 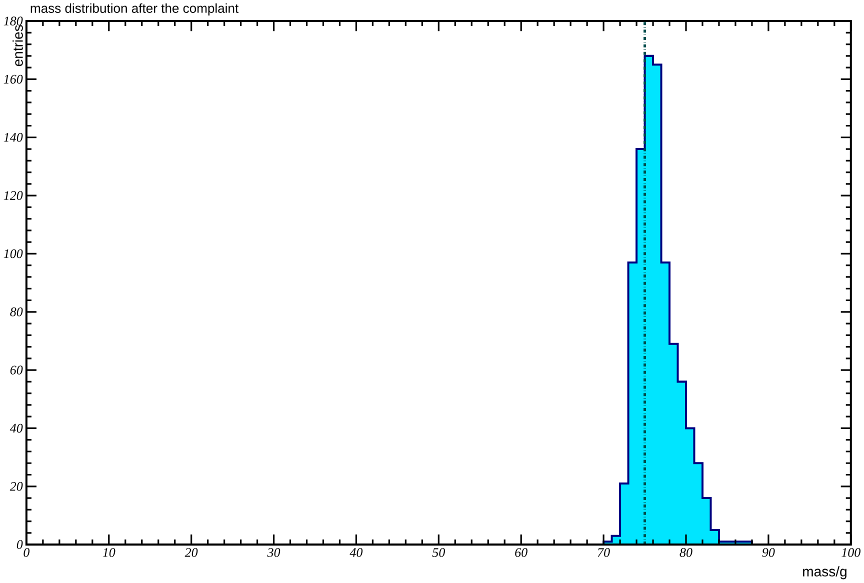 I want to click on x-tick-label: 20, so click(x=191, y=553).